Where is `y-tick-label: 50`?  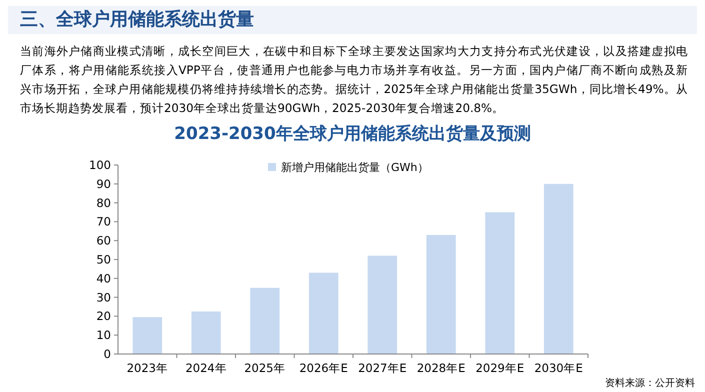
y-tick-label: 50 is located at coordinates (103, 259).